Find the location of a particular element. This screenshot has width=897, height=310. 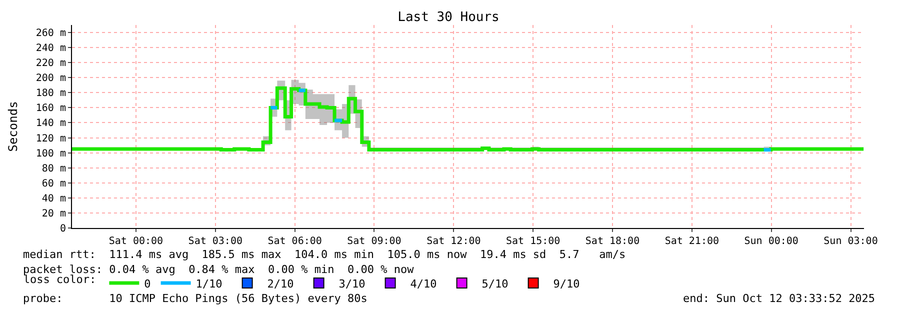

legend-label: 1/10 is located at coordinates (209, 283).